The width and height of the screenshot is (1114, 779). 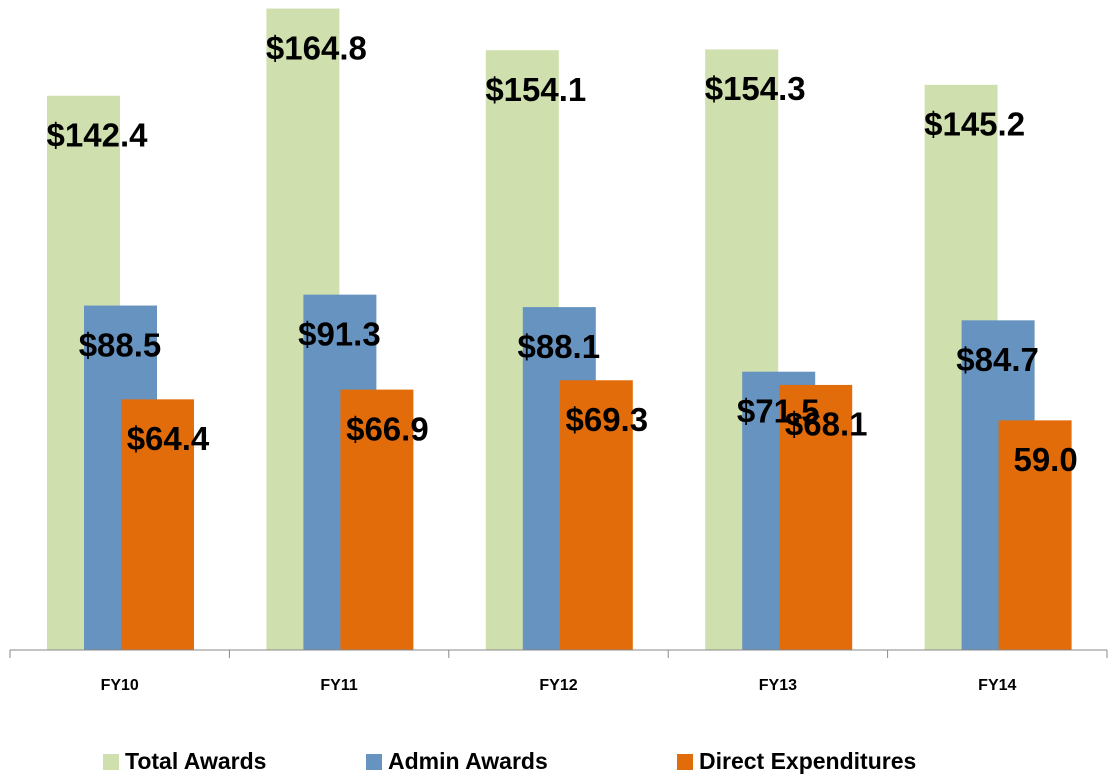 I want to click on value-label: $68.1, so click(x=826, y=424).